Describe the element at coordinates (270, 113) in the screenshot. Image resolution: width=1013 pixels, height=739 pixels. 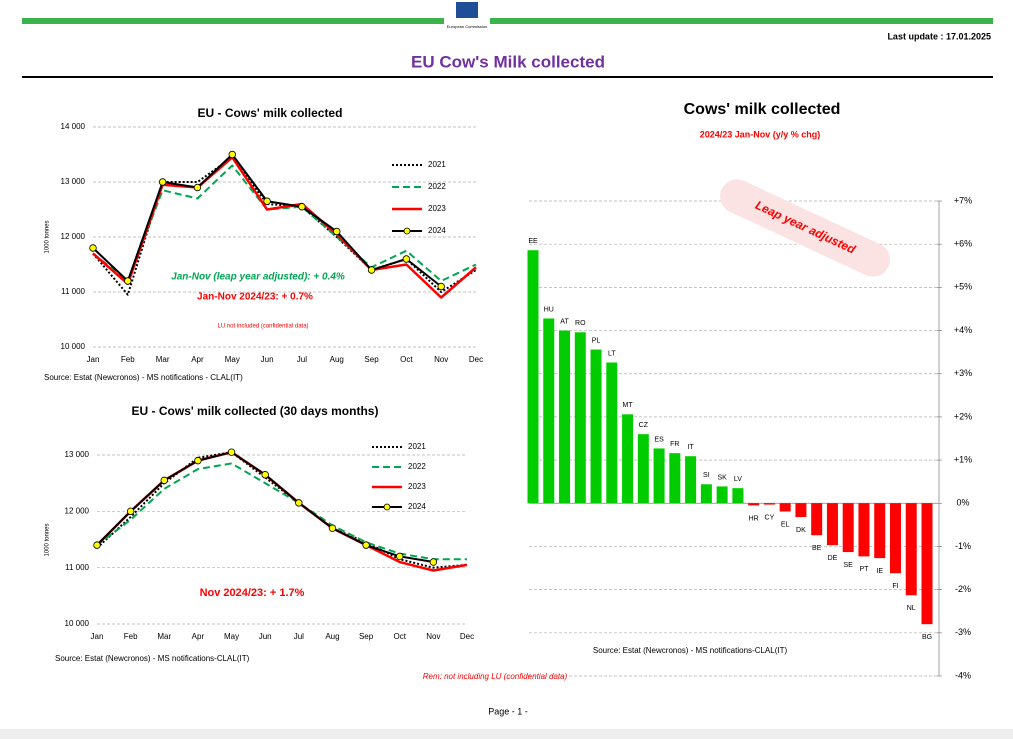
I see `chart-title: EU - Cows' milk collected` at that location.